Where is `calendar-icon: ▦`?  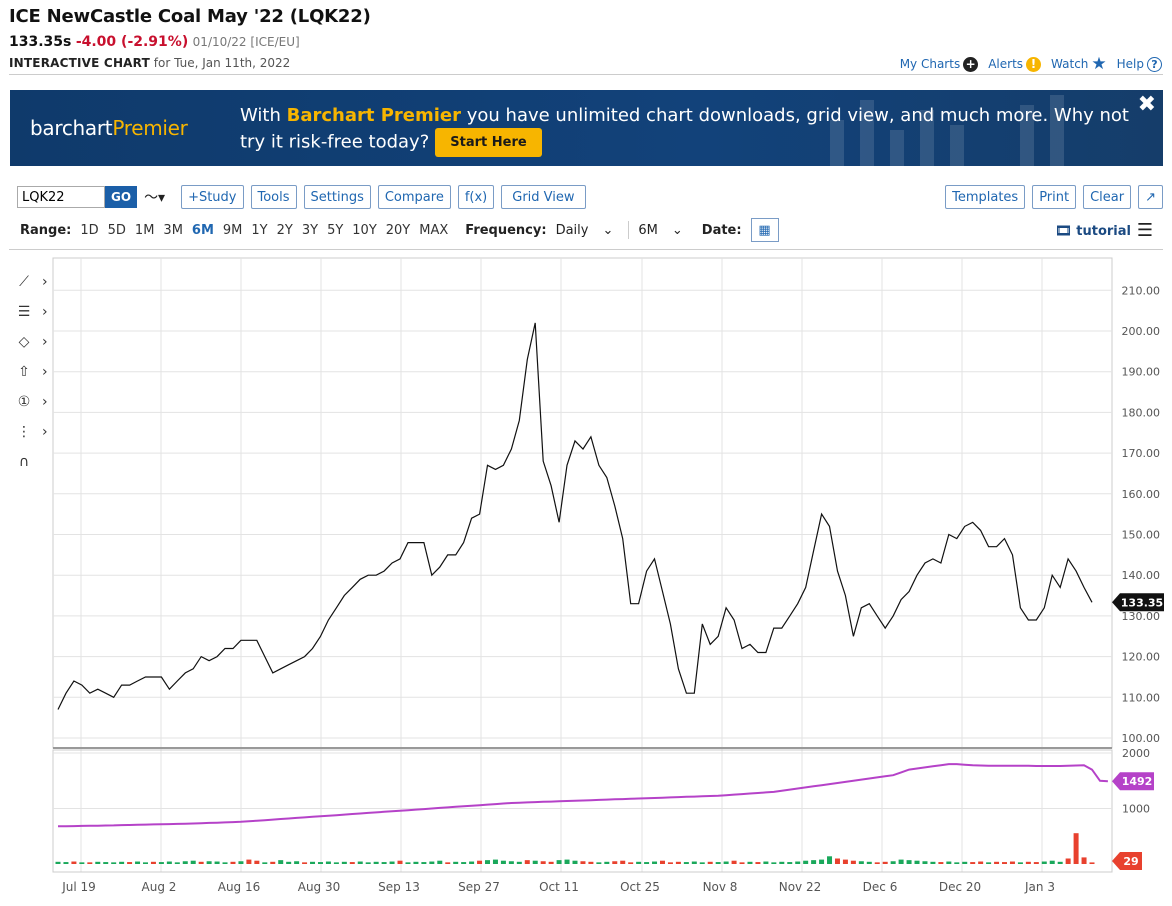
calendar-icon: ▦ is located at coordinates (764, 230).